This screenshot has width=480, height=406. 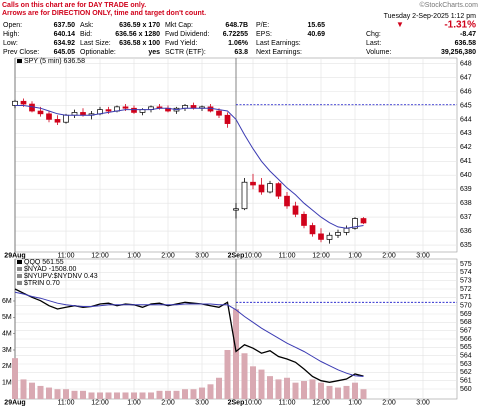 I want to click on quote-value: 40.69, so click(x=316, y=34).